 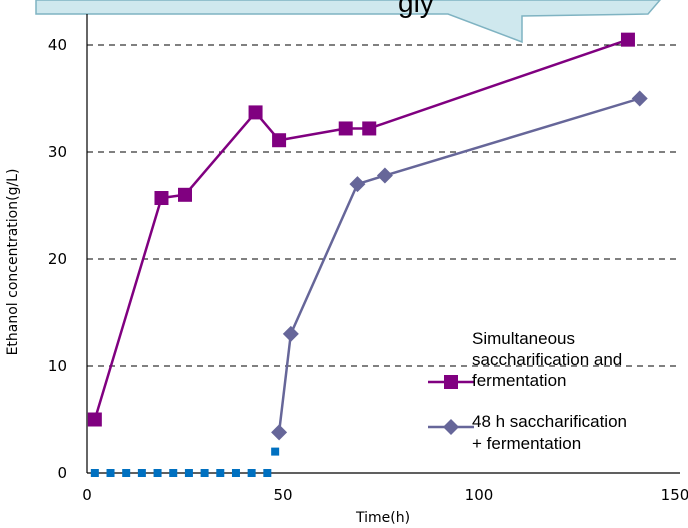 What do you see at coordinates (674, 495) in the screenshot?
I see `x-tick-label: 150` at bounding box center [674, 495].